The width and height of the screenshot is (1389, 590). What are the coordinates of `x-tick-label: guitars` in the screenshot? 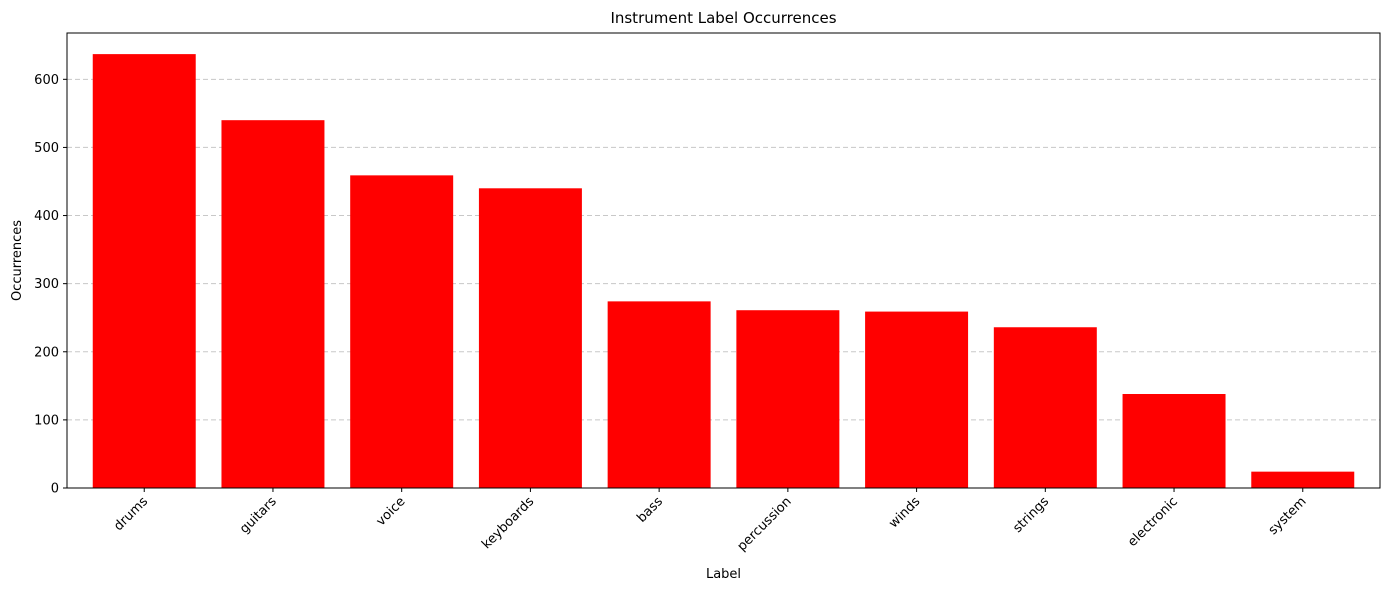 It's located at (258, 515).